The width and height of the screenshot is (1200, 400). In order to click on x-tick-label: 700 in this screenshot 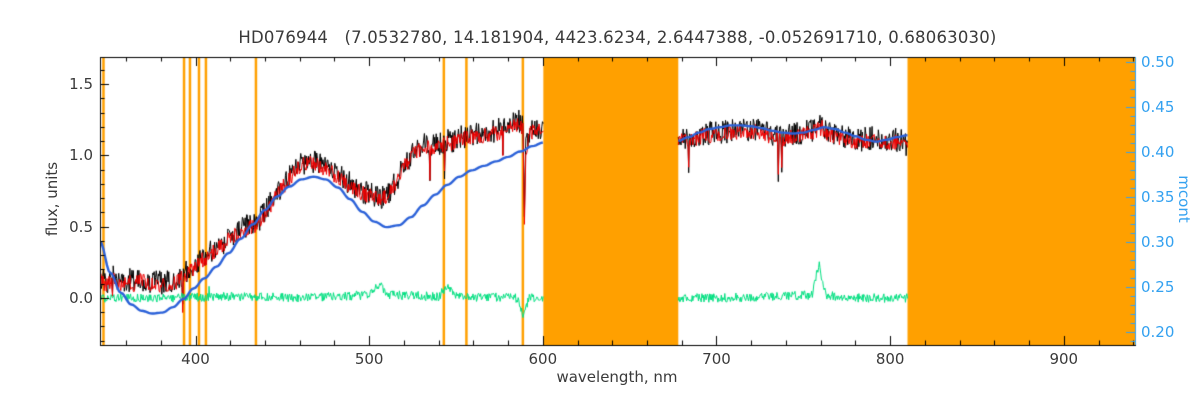, I will do `click(716, 359)`.